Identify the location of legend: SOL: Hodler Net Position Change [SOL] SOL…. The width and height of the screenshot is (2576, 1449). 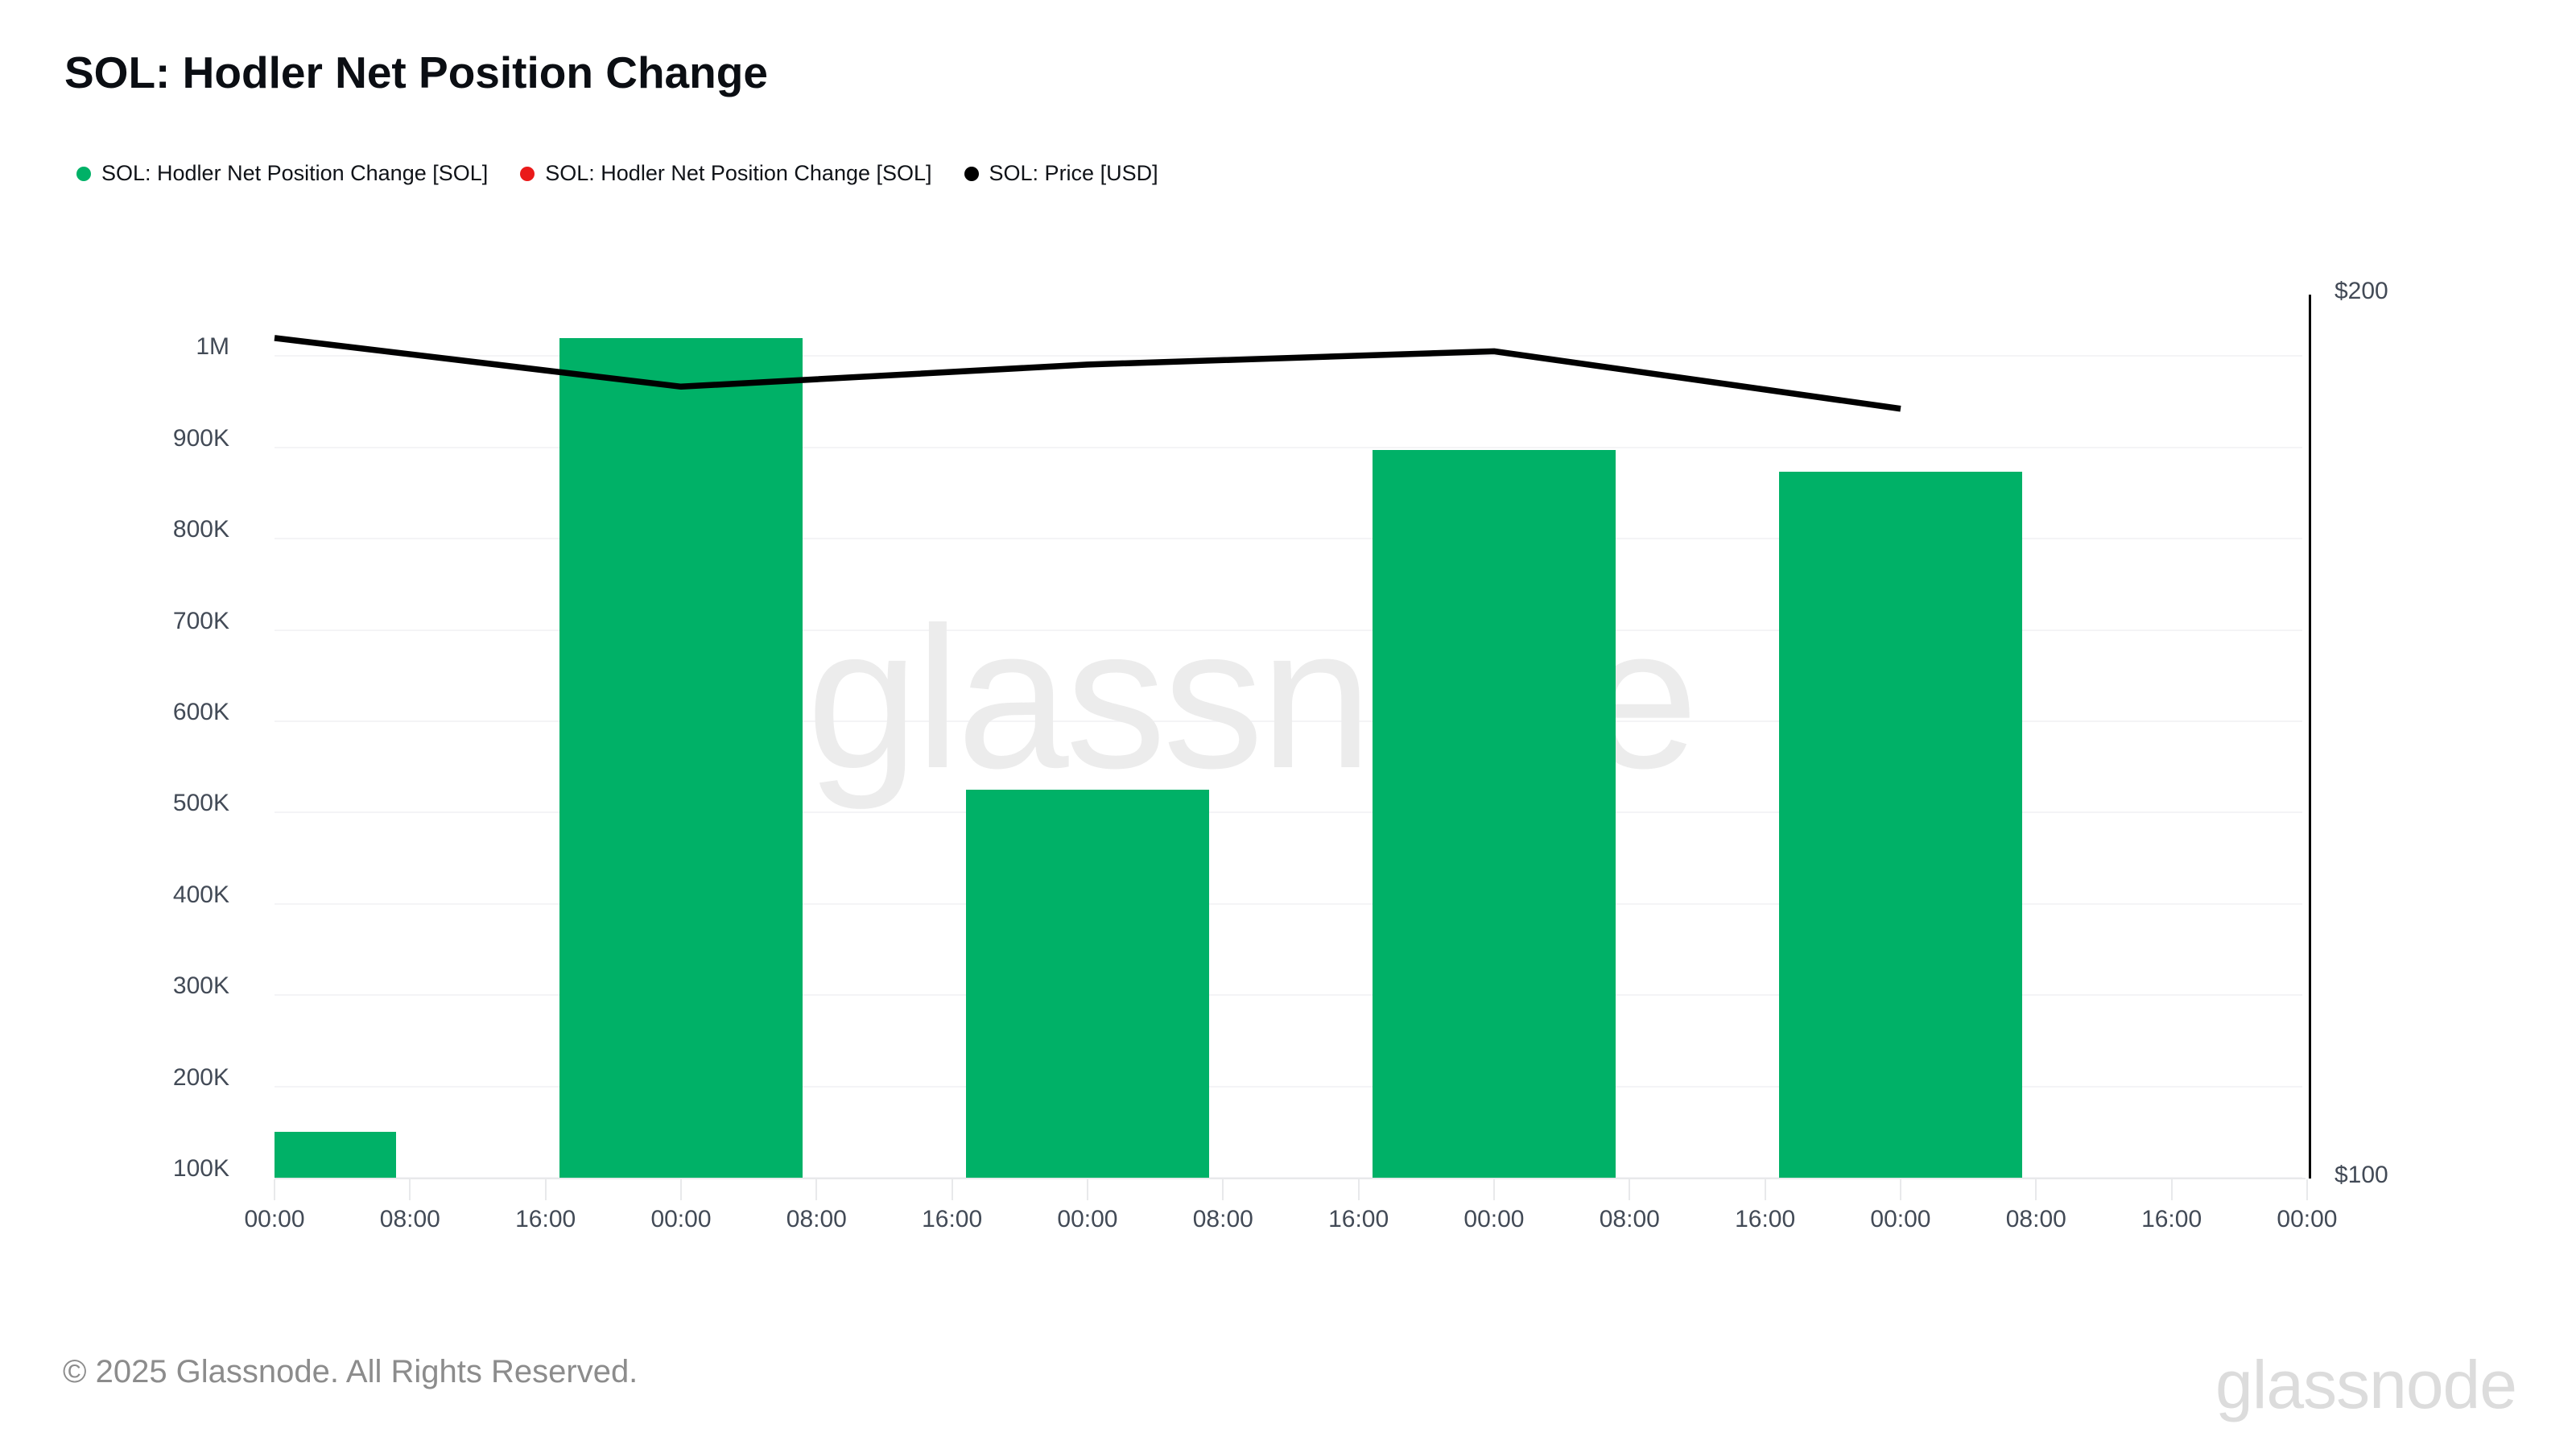
(617, 173).